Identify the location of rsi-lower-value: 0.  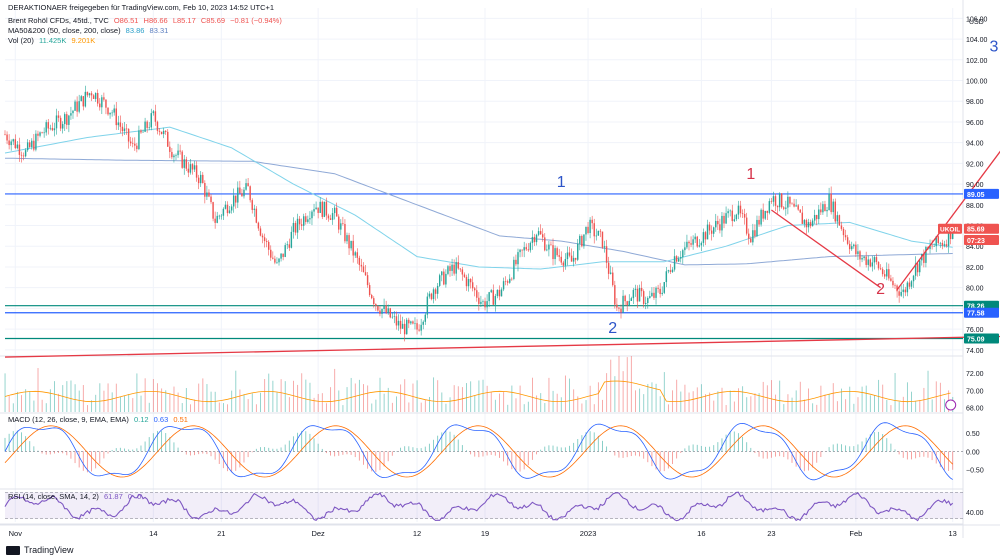
(139, 496).